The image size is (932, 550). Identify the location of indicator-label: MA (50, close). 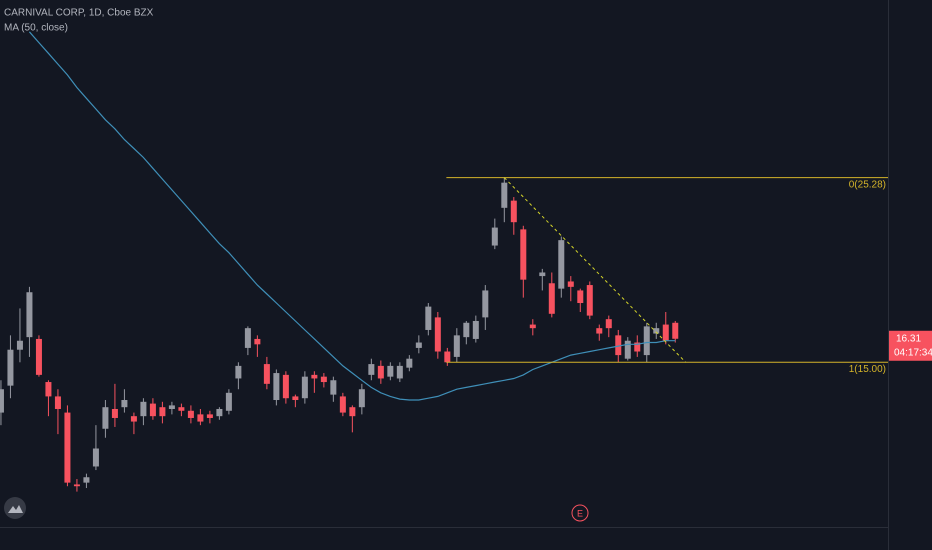
(36, 28).